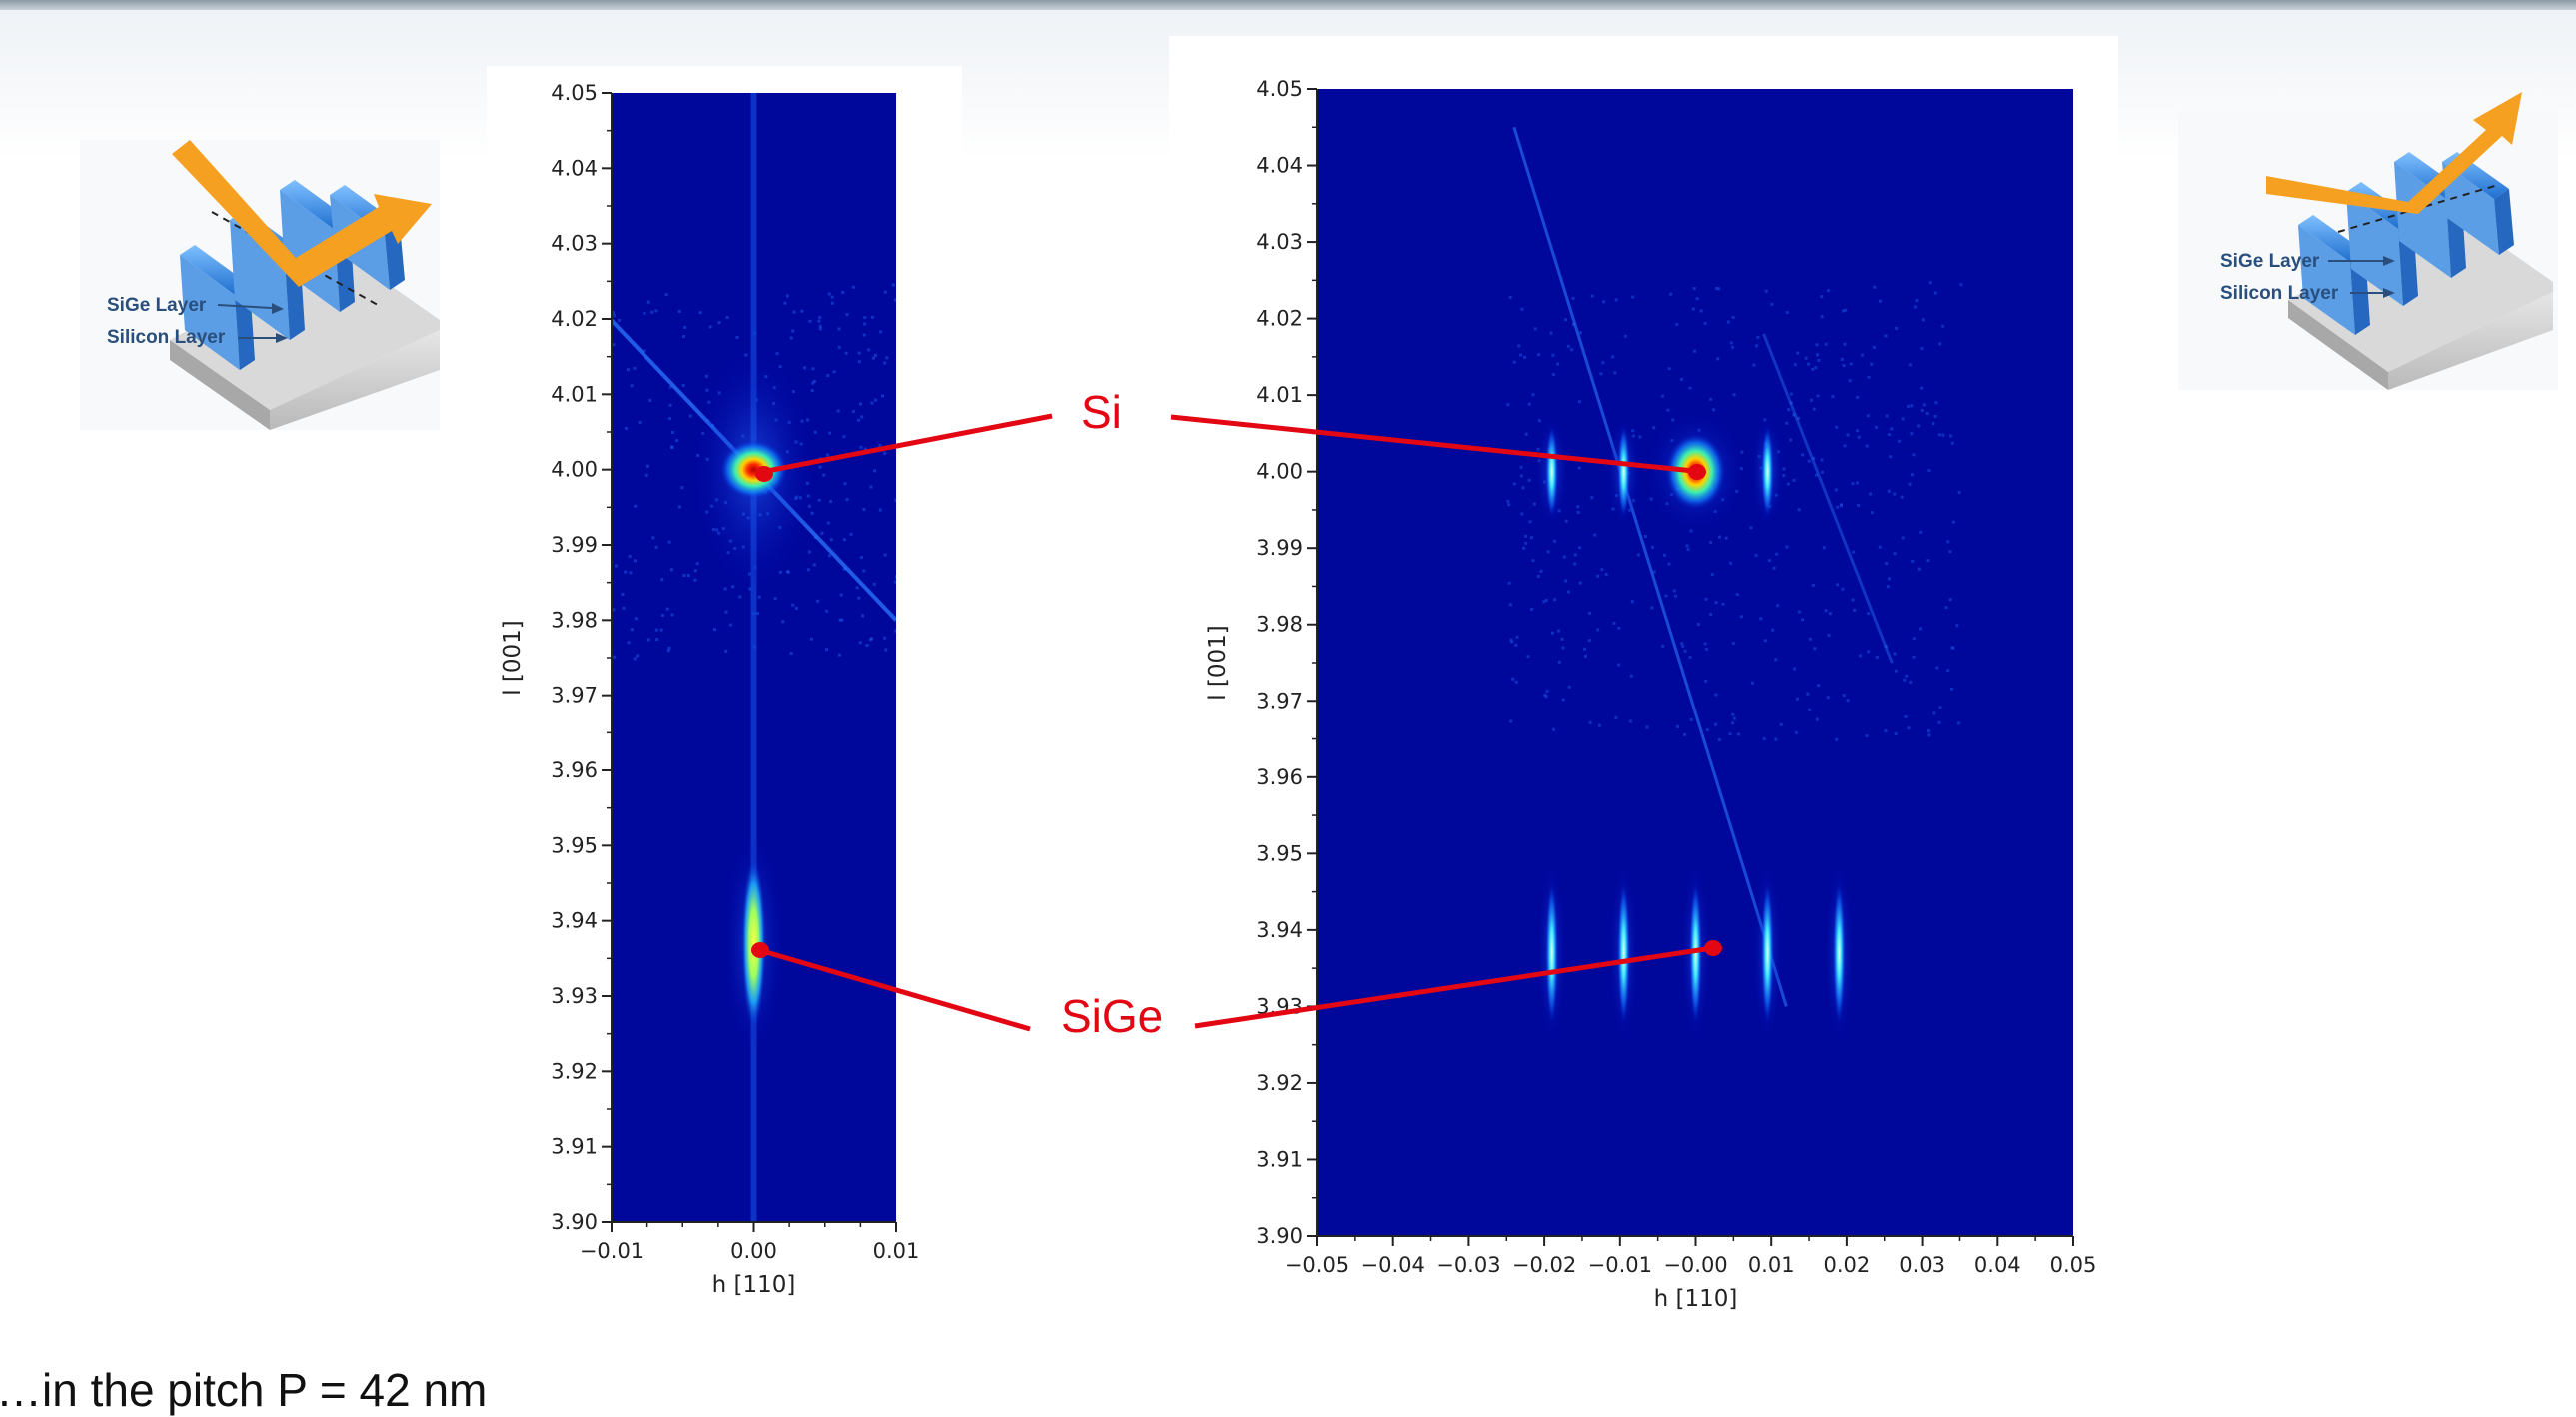  What do you see at coordinates (574, 1222) in the screenshot?
I see `y-tick-label: 3.90` at bounding box center [574, 1222].